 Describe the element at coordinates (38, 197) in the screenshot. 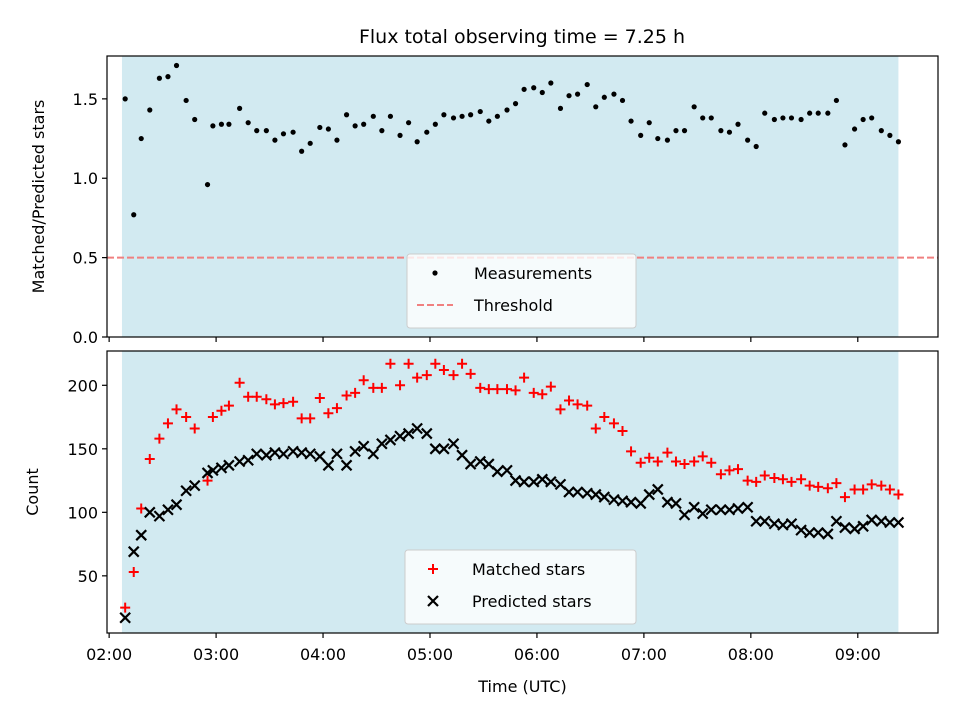

I see `y-axis-label: Matched/Predicted stars` at that location.